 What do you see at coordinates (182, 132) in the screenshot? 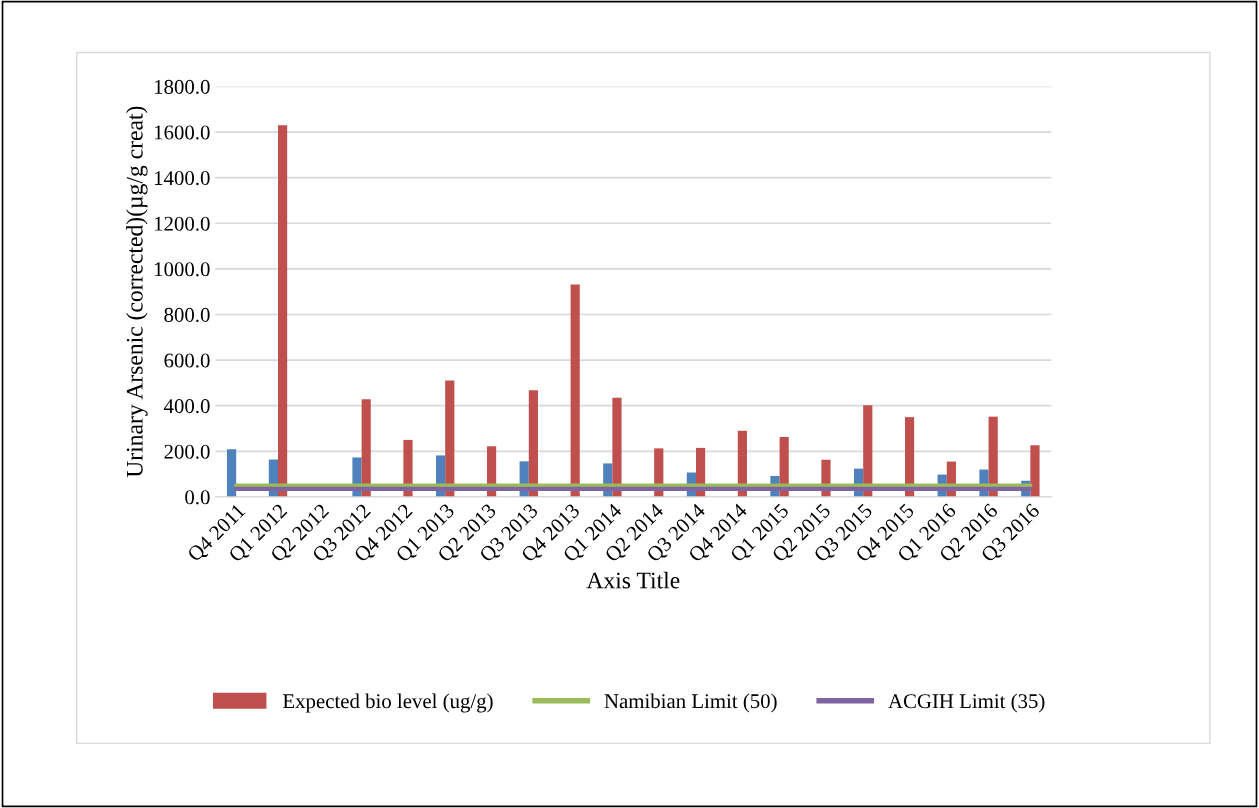
I see `y-tick-label: 1600.0` at bounding box center [182, 132].